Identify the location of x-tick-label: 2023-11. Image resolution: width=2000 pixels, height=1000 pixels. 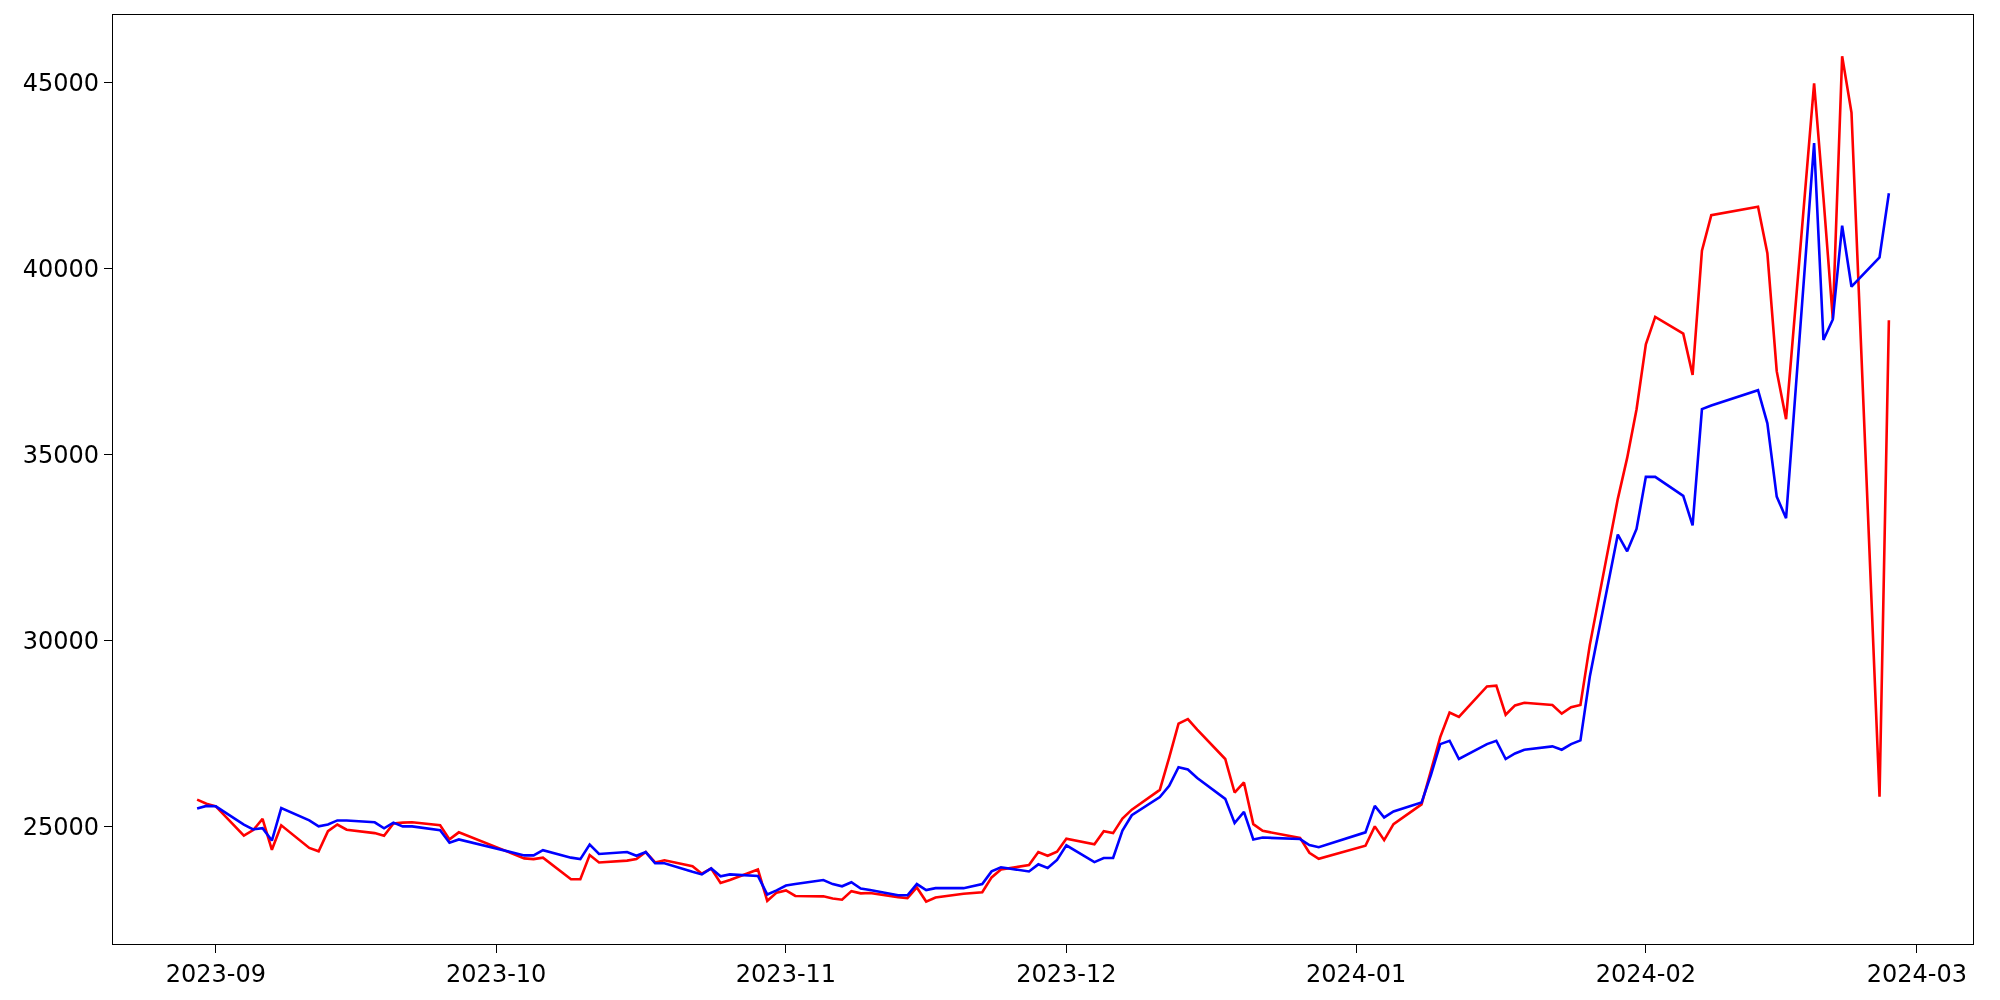
(786, 973).